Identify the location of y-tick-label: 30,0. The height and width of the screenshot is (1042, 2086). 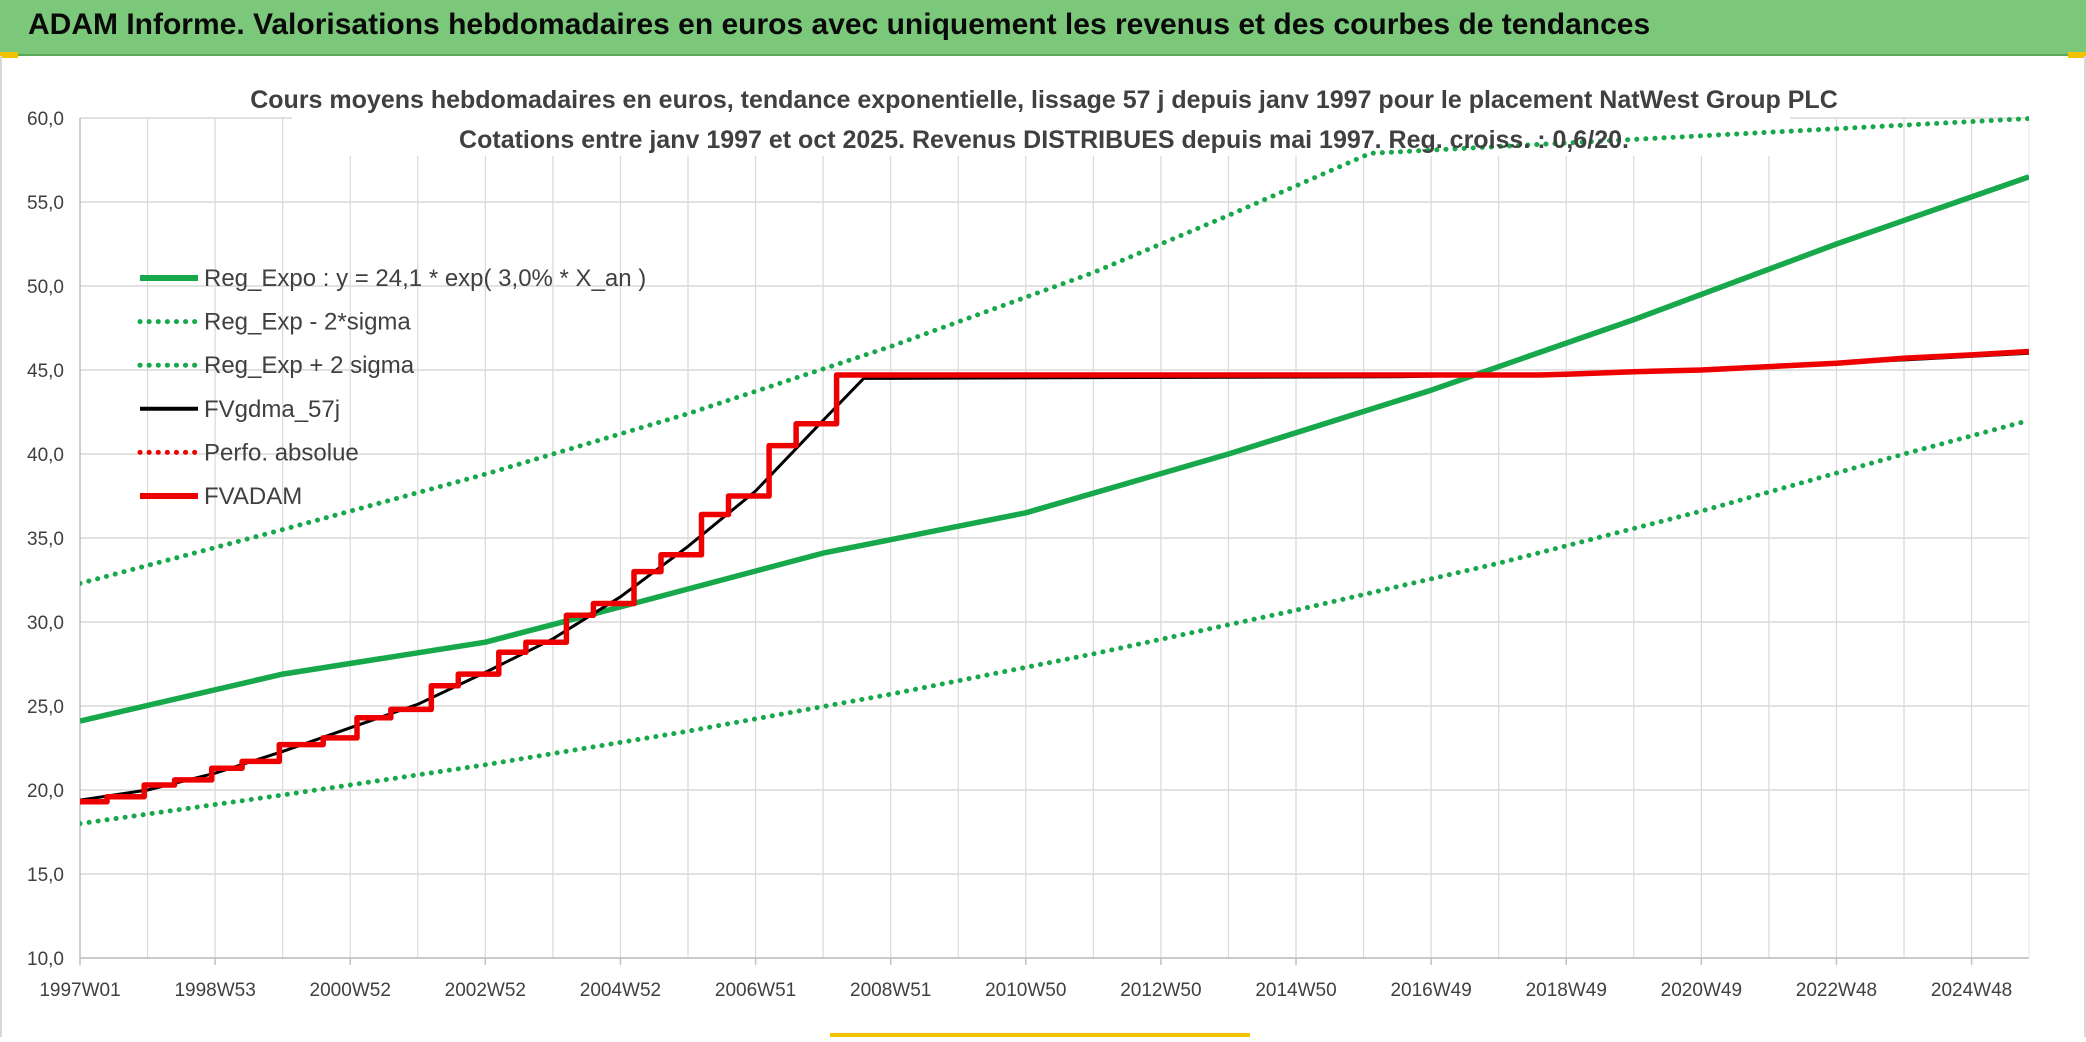
(45, 623).